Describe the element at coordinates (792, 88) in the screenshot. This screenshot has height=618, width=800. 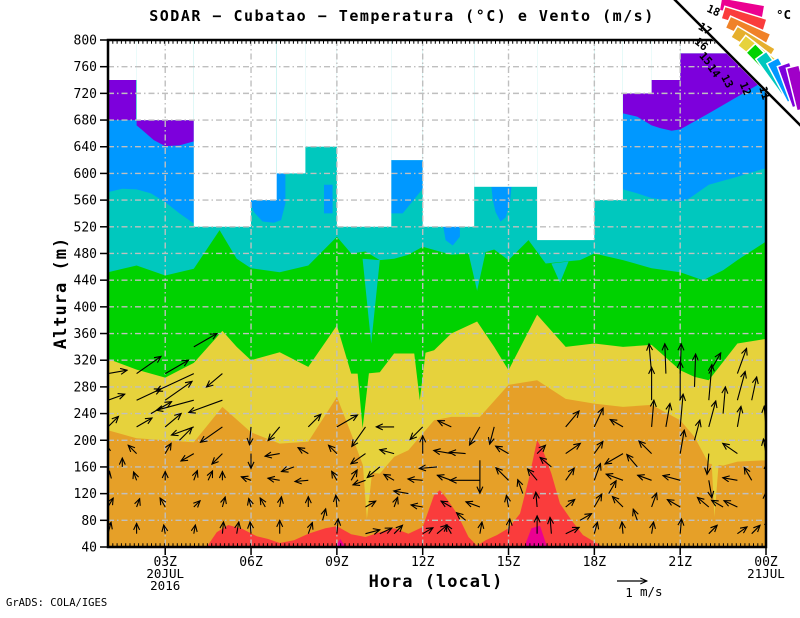
I see `colorbar-wedge` at that location.